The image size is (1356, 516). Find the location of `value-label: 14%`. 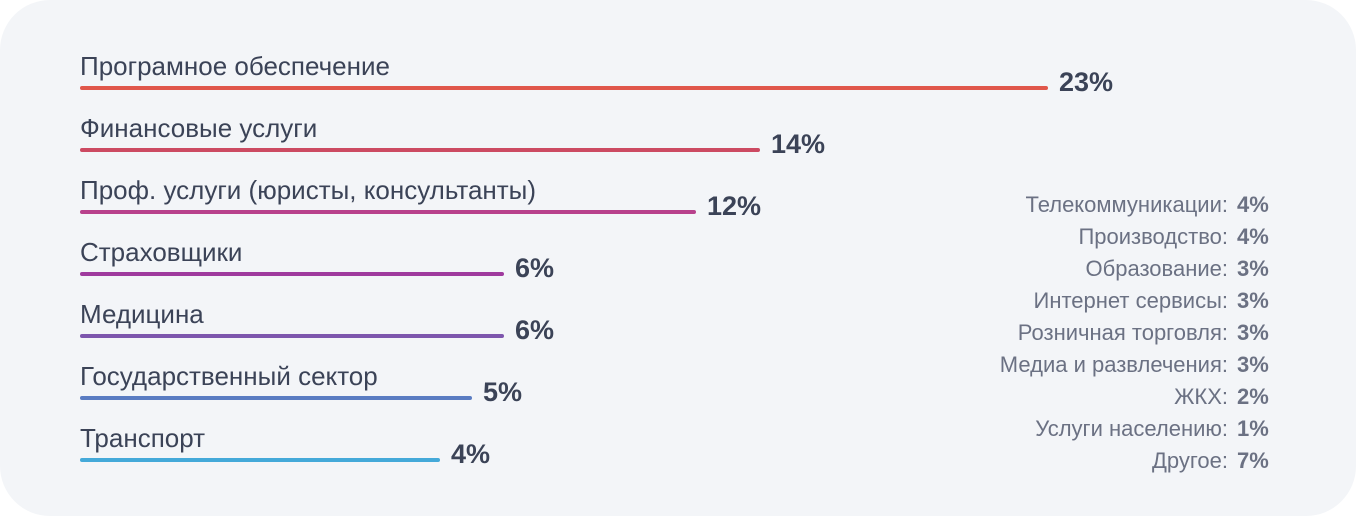

value-label: 14% is located at coordinates (798, 144).